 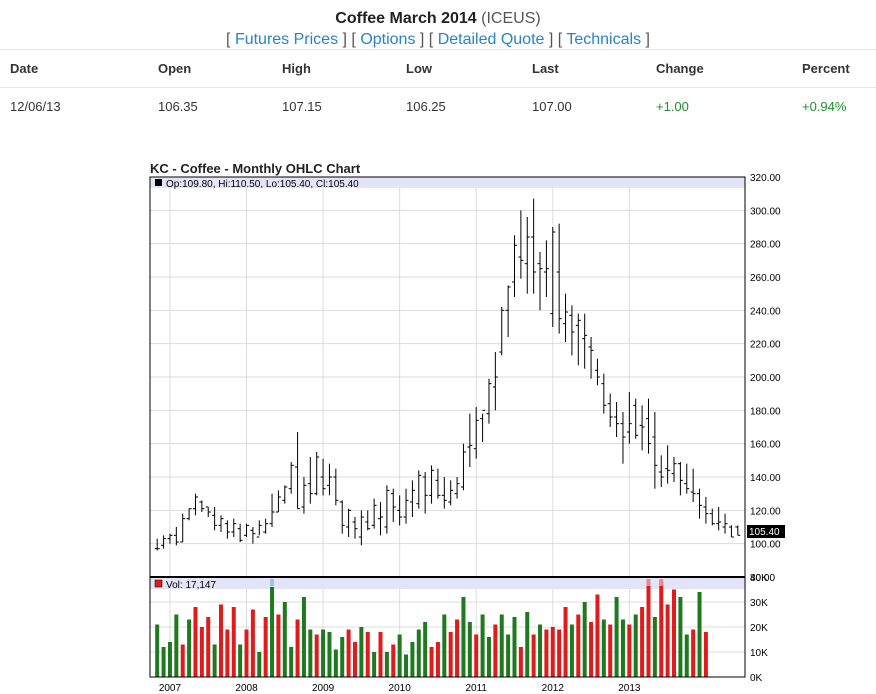 I want to click on price-tick-label: 100.00, so click(x=765, y=545).